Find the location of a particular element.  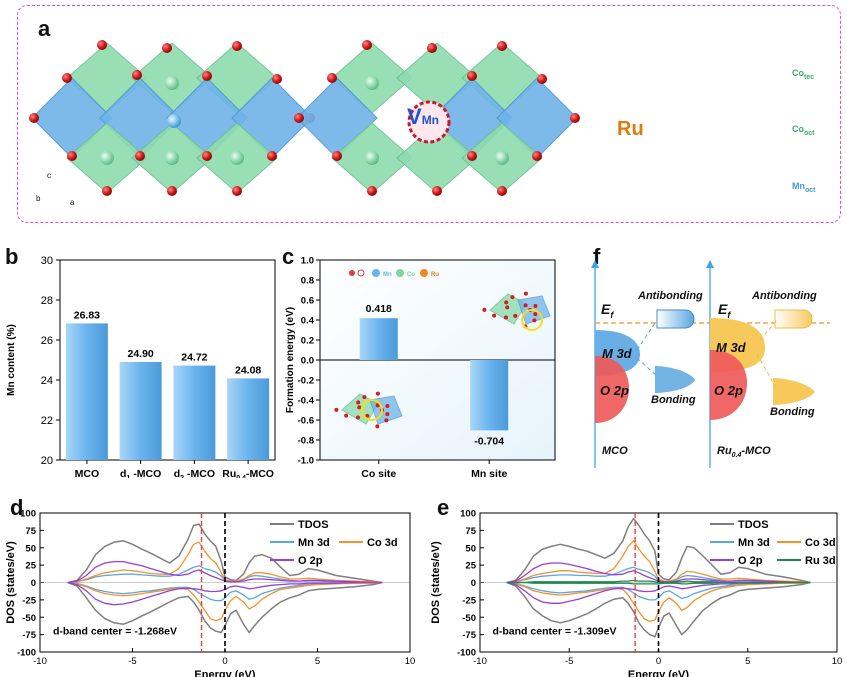

y-axis-label: Formation energy (eV) is located at coordinates (290, 360).